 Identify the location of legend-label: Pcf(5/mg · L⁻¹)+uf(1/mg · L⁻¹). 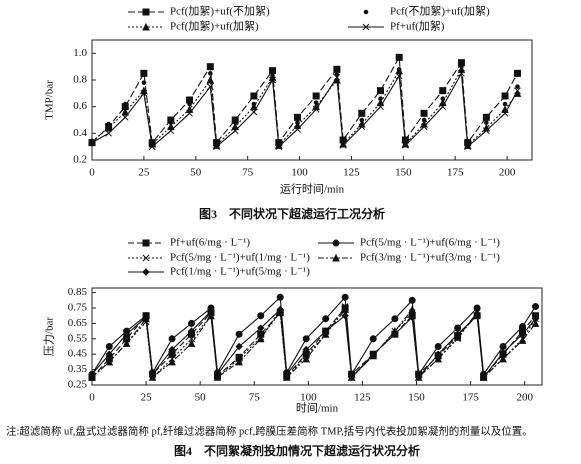
(240, 258).